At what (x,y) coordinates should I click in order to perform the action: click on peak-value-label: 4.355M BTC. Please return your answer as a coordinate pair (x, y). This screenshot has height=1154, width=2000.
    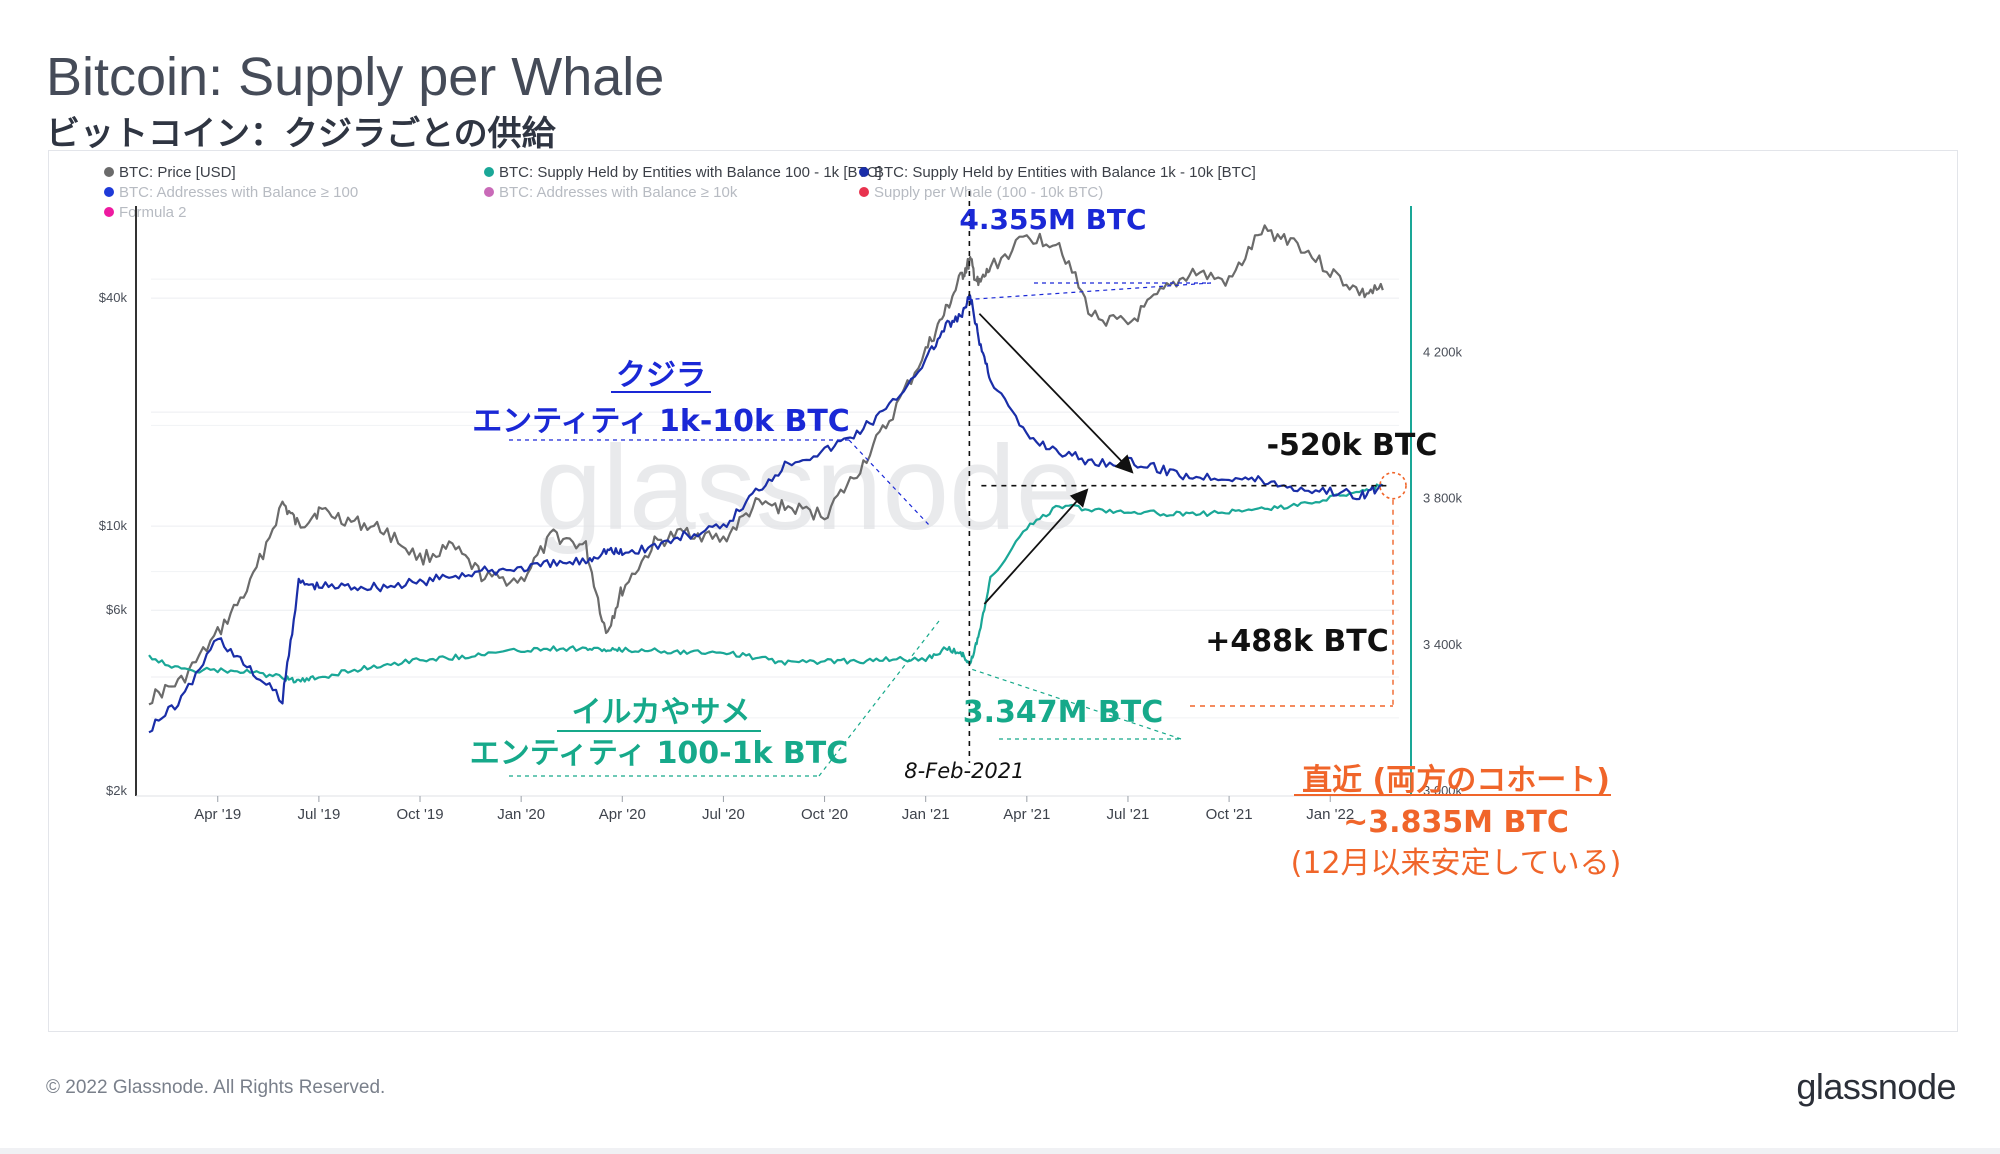
    Looking at the image, I should click on (1052, 219).